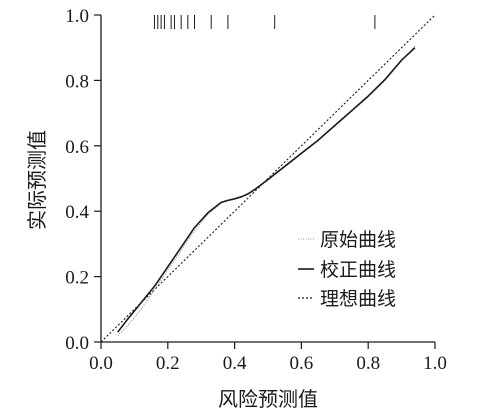 The image size is (502, 419). Describe the element at coordinates (77, 81) in the screenshot. I see `y-tick-label: 0.8` at that location.